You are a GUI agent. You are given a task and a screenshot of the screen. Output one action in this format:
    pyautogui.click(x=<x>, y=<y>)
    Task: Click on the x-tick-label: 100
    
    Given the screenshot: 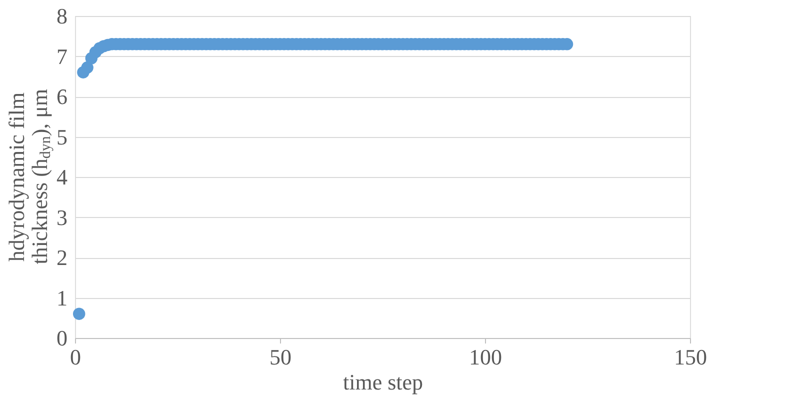 What is the action you would take?
    pyautogui.click(x=485, y=357)
    